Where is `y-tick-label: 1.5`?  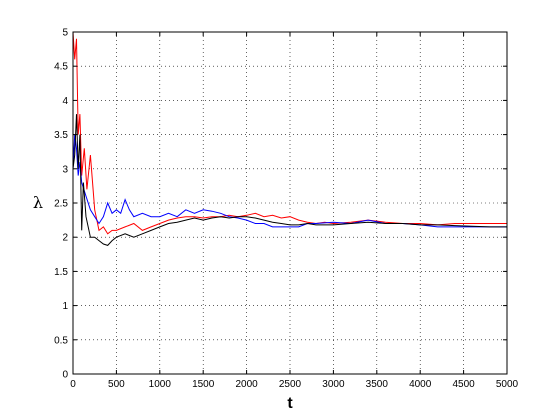 y-tick-label: 1.5 is located at coordinates (61, 272).